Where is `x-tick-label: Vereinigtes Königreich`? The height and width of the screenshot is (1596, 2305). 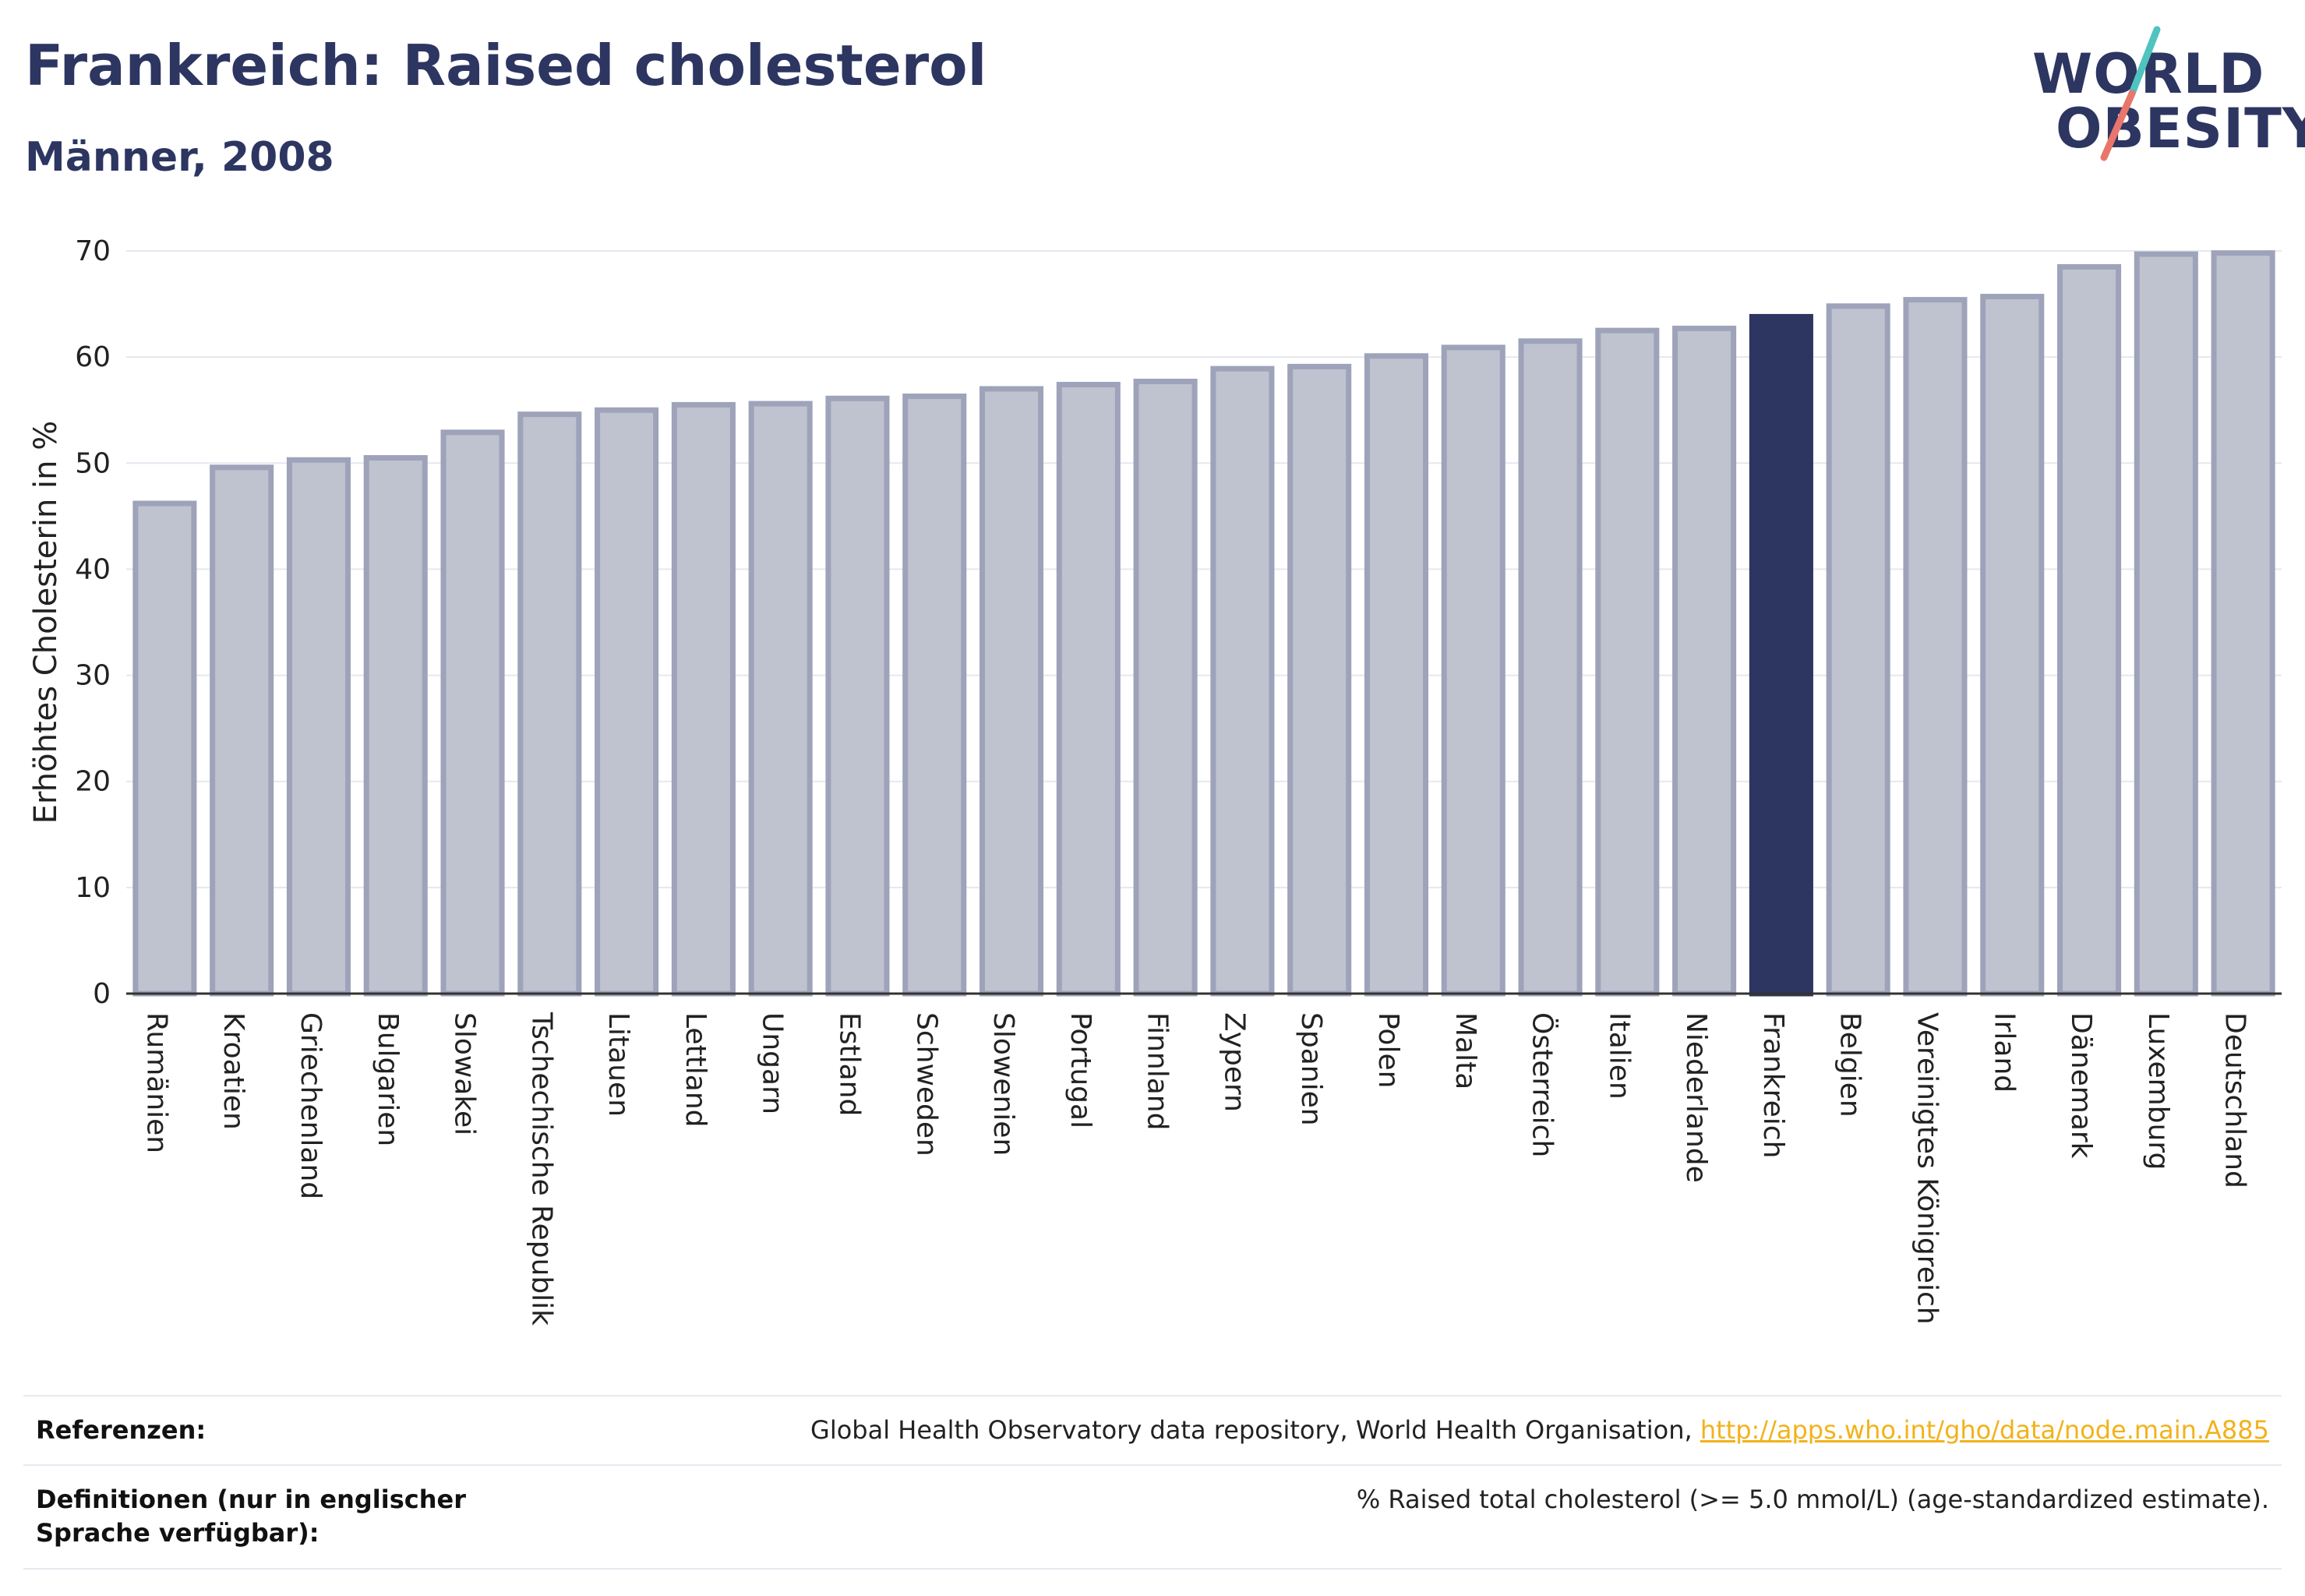 x-tick-label: Vereinigtes Königreich is located at coordinates (1927, 1168).